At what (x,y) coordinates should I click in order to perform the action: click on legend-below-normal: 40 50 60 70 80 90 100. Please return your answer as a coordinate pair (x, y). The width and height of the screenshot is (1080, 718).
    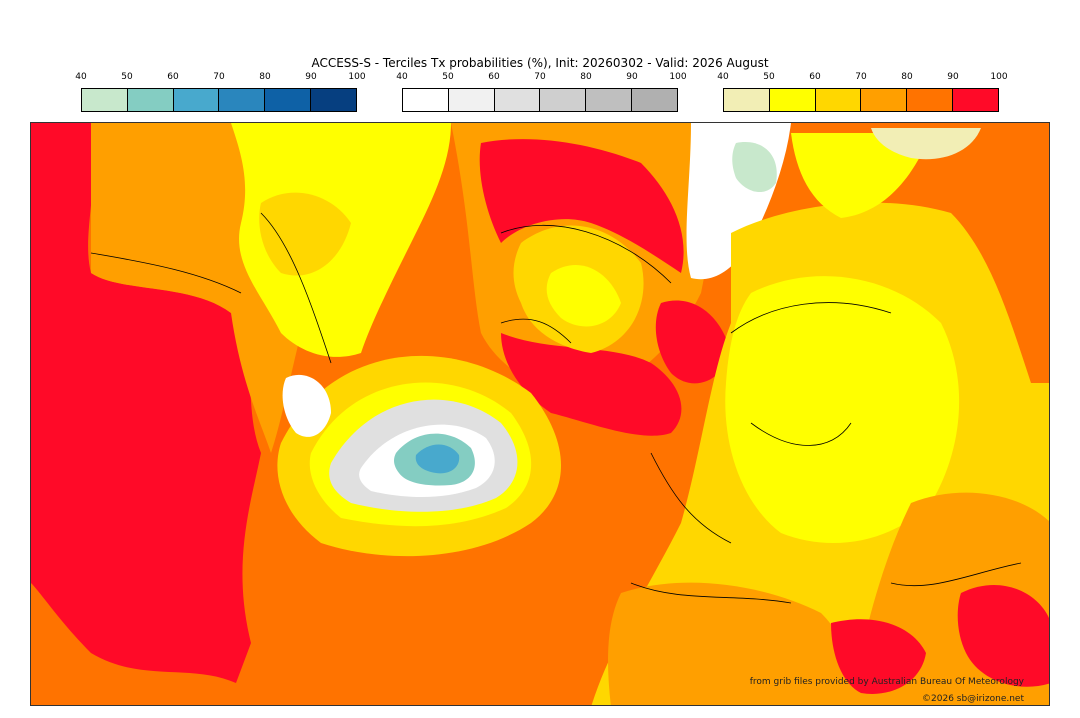
    Looking at the image, I should click on (220, 92).